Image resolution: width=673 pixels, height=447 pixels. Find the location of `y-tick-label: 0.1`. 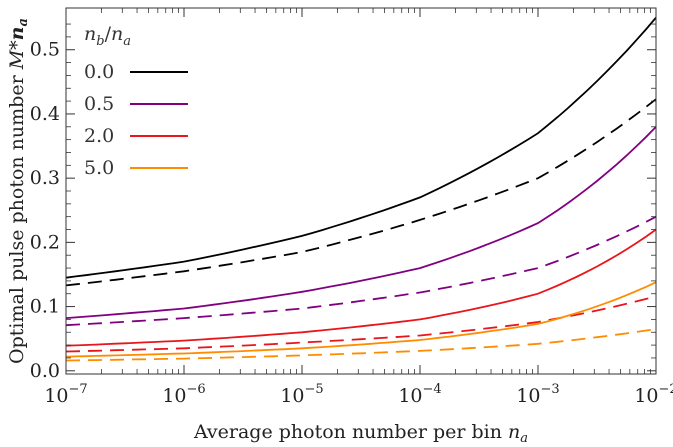

y-tick-label: 0.1 is located at coordinates (45, 307).